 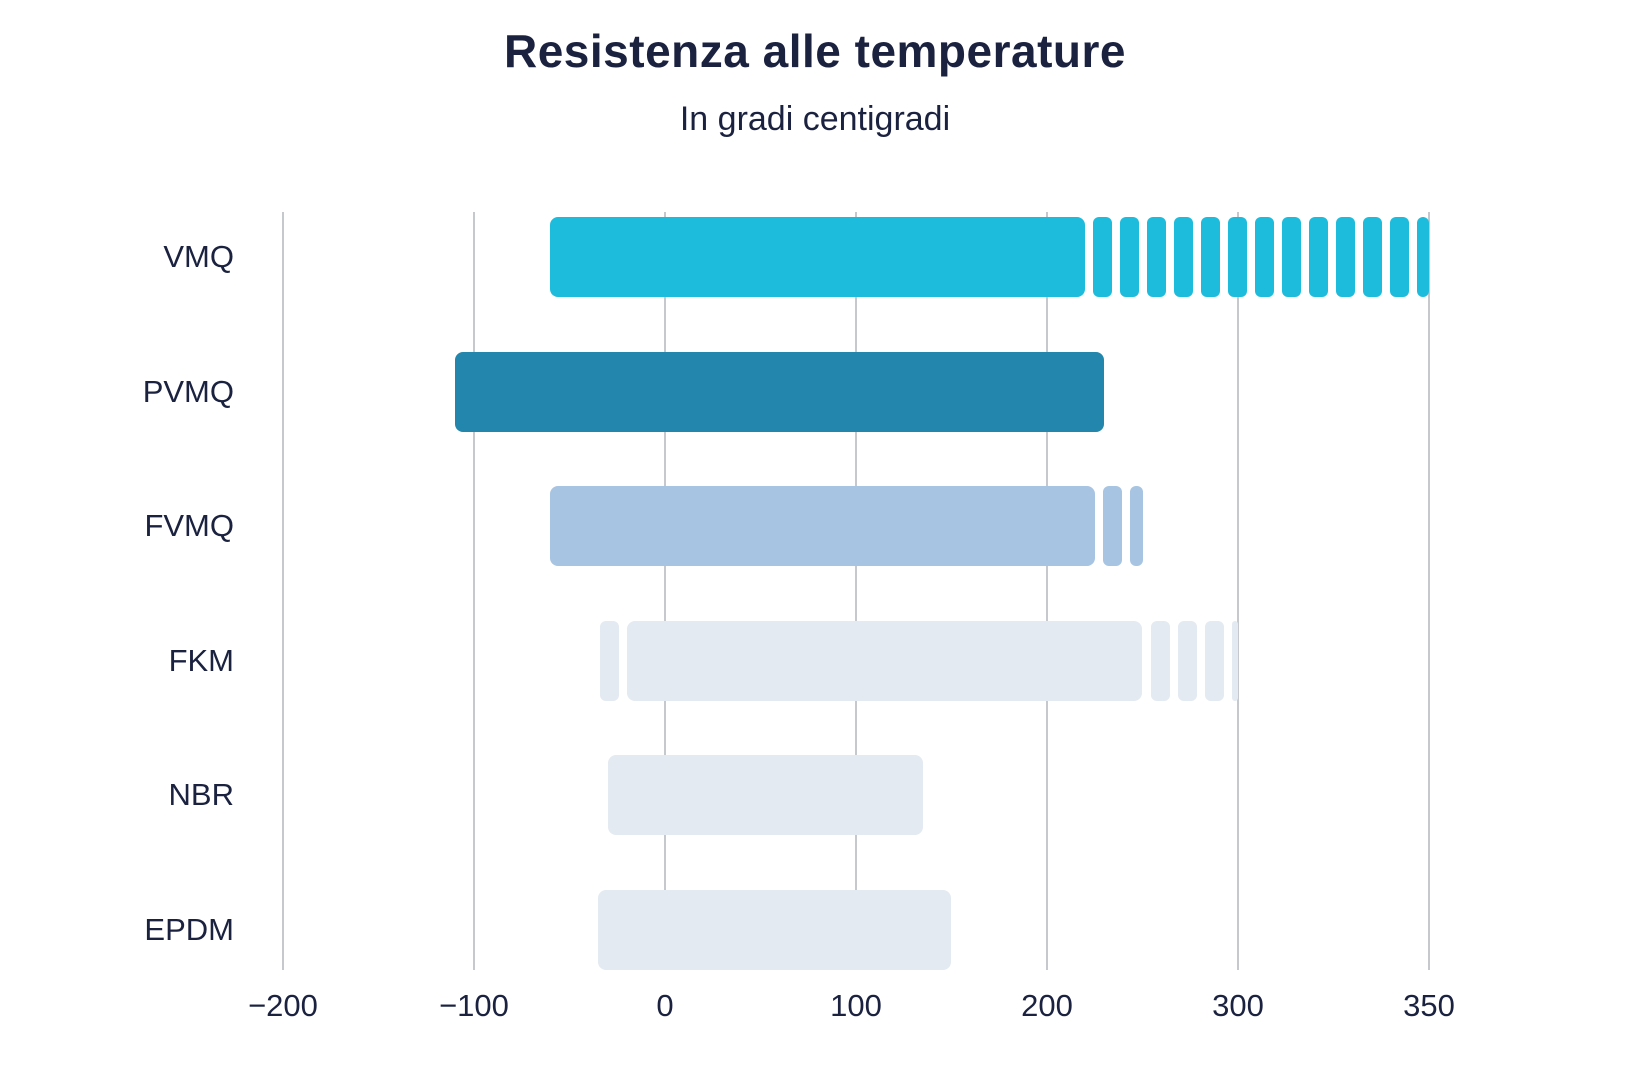 I want to click on x-tick-label--100: −100, so click(x=474, y=1005).